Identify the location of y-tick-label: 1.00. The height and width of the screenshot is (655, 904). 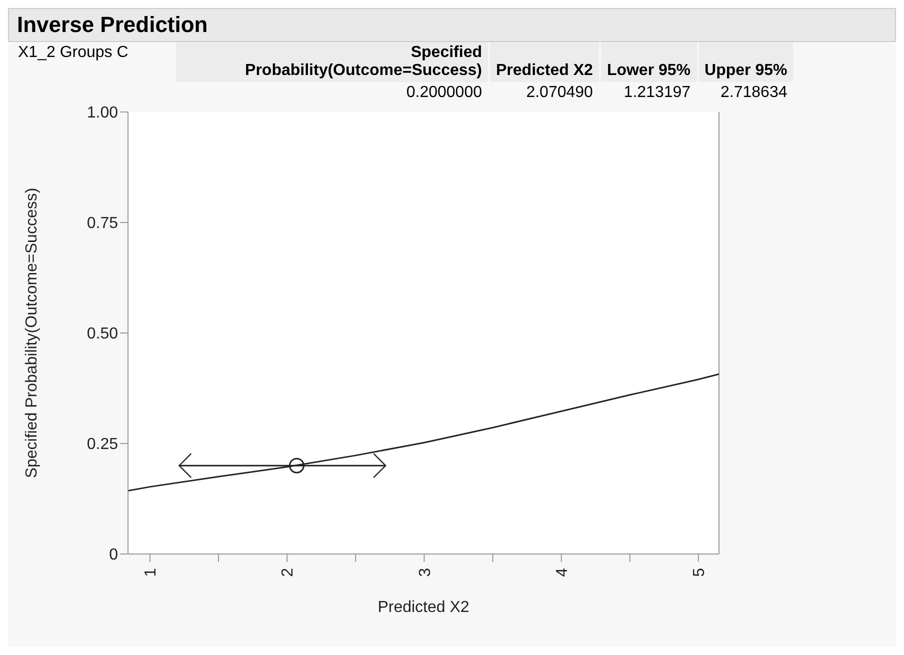
(102, 113).